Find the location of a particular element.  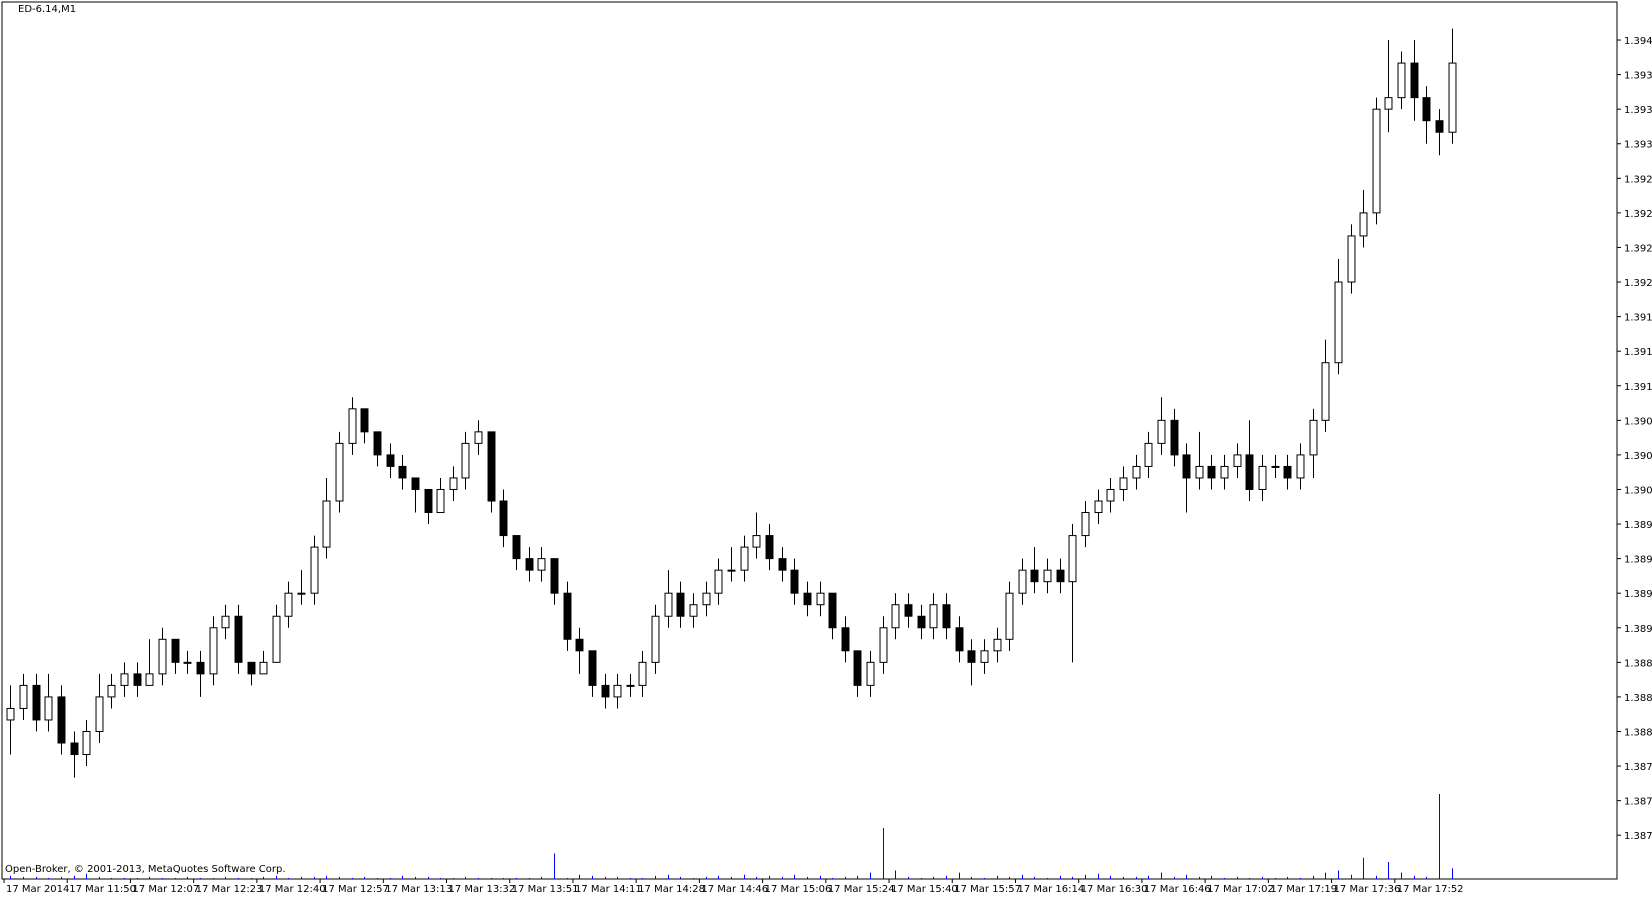

x-tick-label: 17 Mar 14:46 is located at coordinates (734, 889).